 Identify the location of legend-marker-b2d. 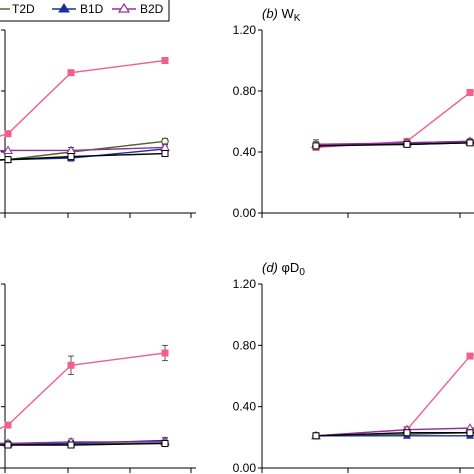
(124, 7).